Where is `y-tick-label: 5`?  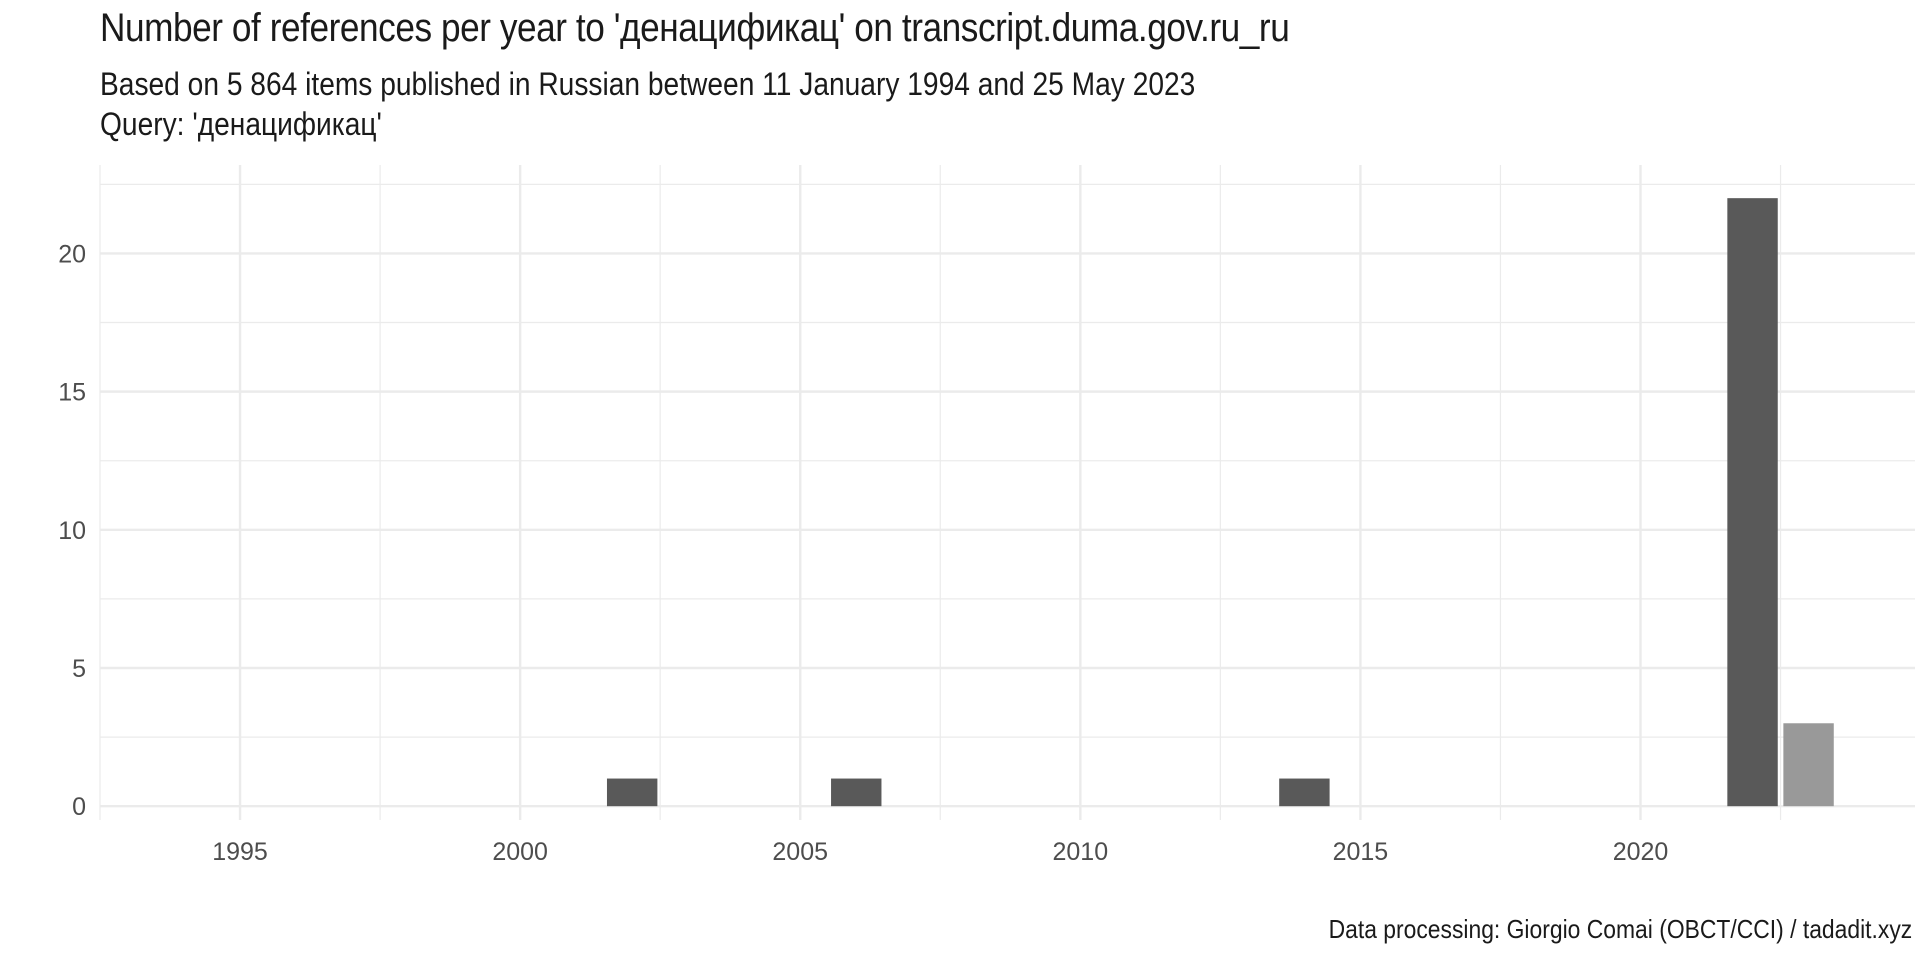
y-tick-label: 5 is located at coordinates (79, 669).